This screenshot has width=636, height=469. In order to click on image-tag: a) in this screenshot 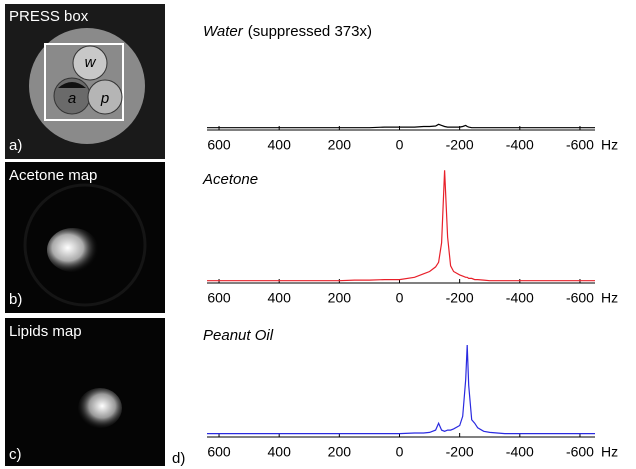, I will do `click(15, 145)`.